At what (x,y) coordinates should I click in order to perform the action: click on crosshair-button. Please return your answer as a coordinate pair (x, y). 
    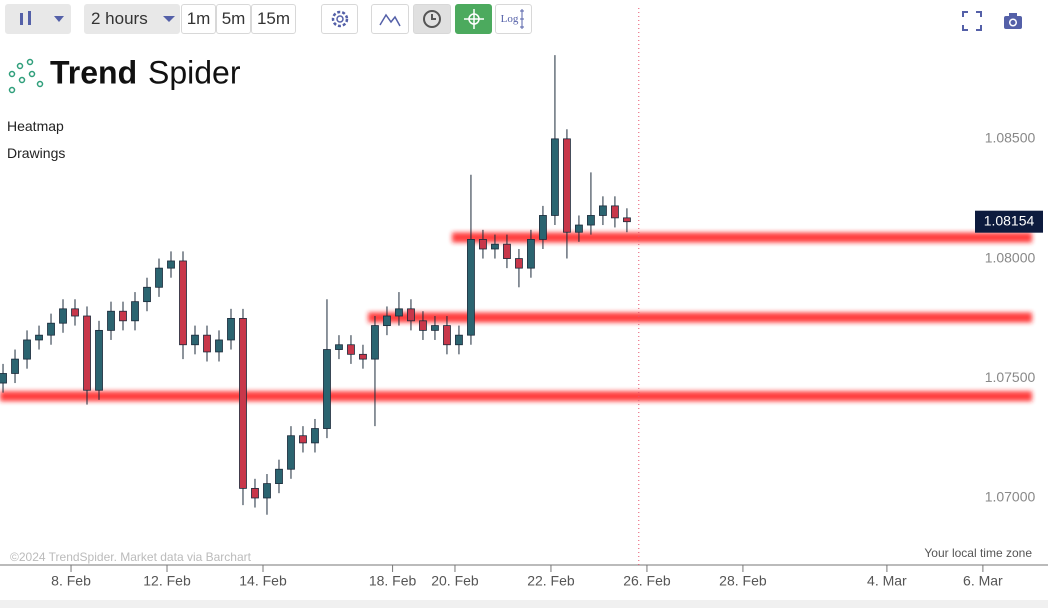
    Looking at the image, I should click on (473, 19).